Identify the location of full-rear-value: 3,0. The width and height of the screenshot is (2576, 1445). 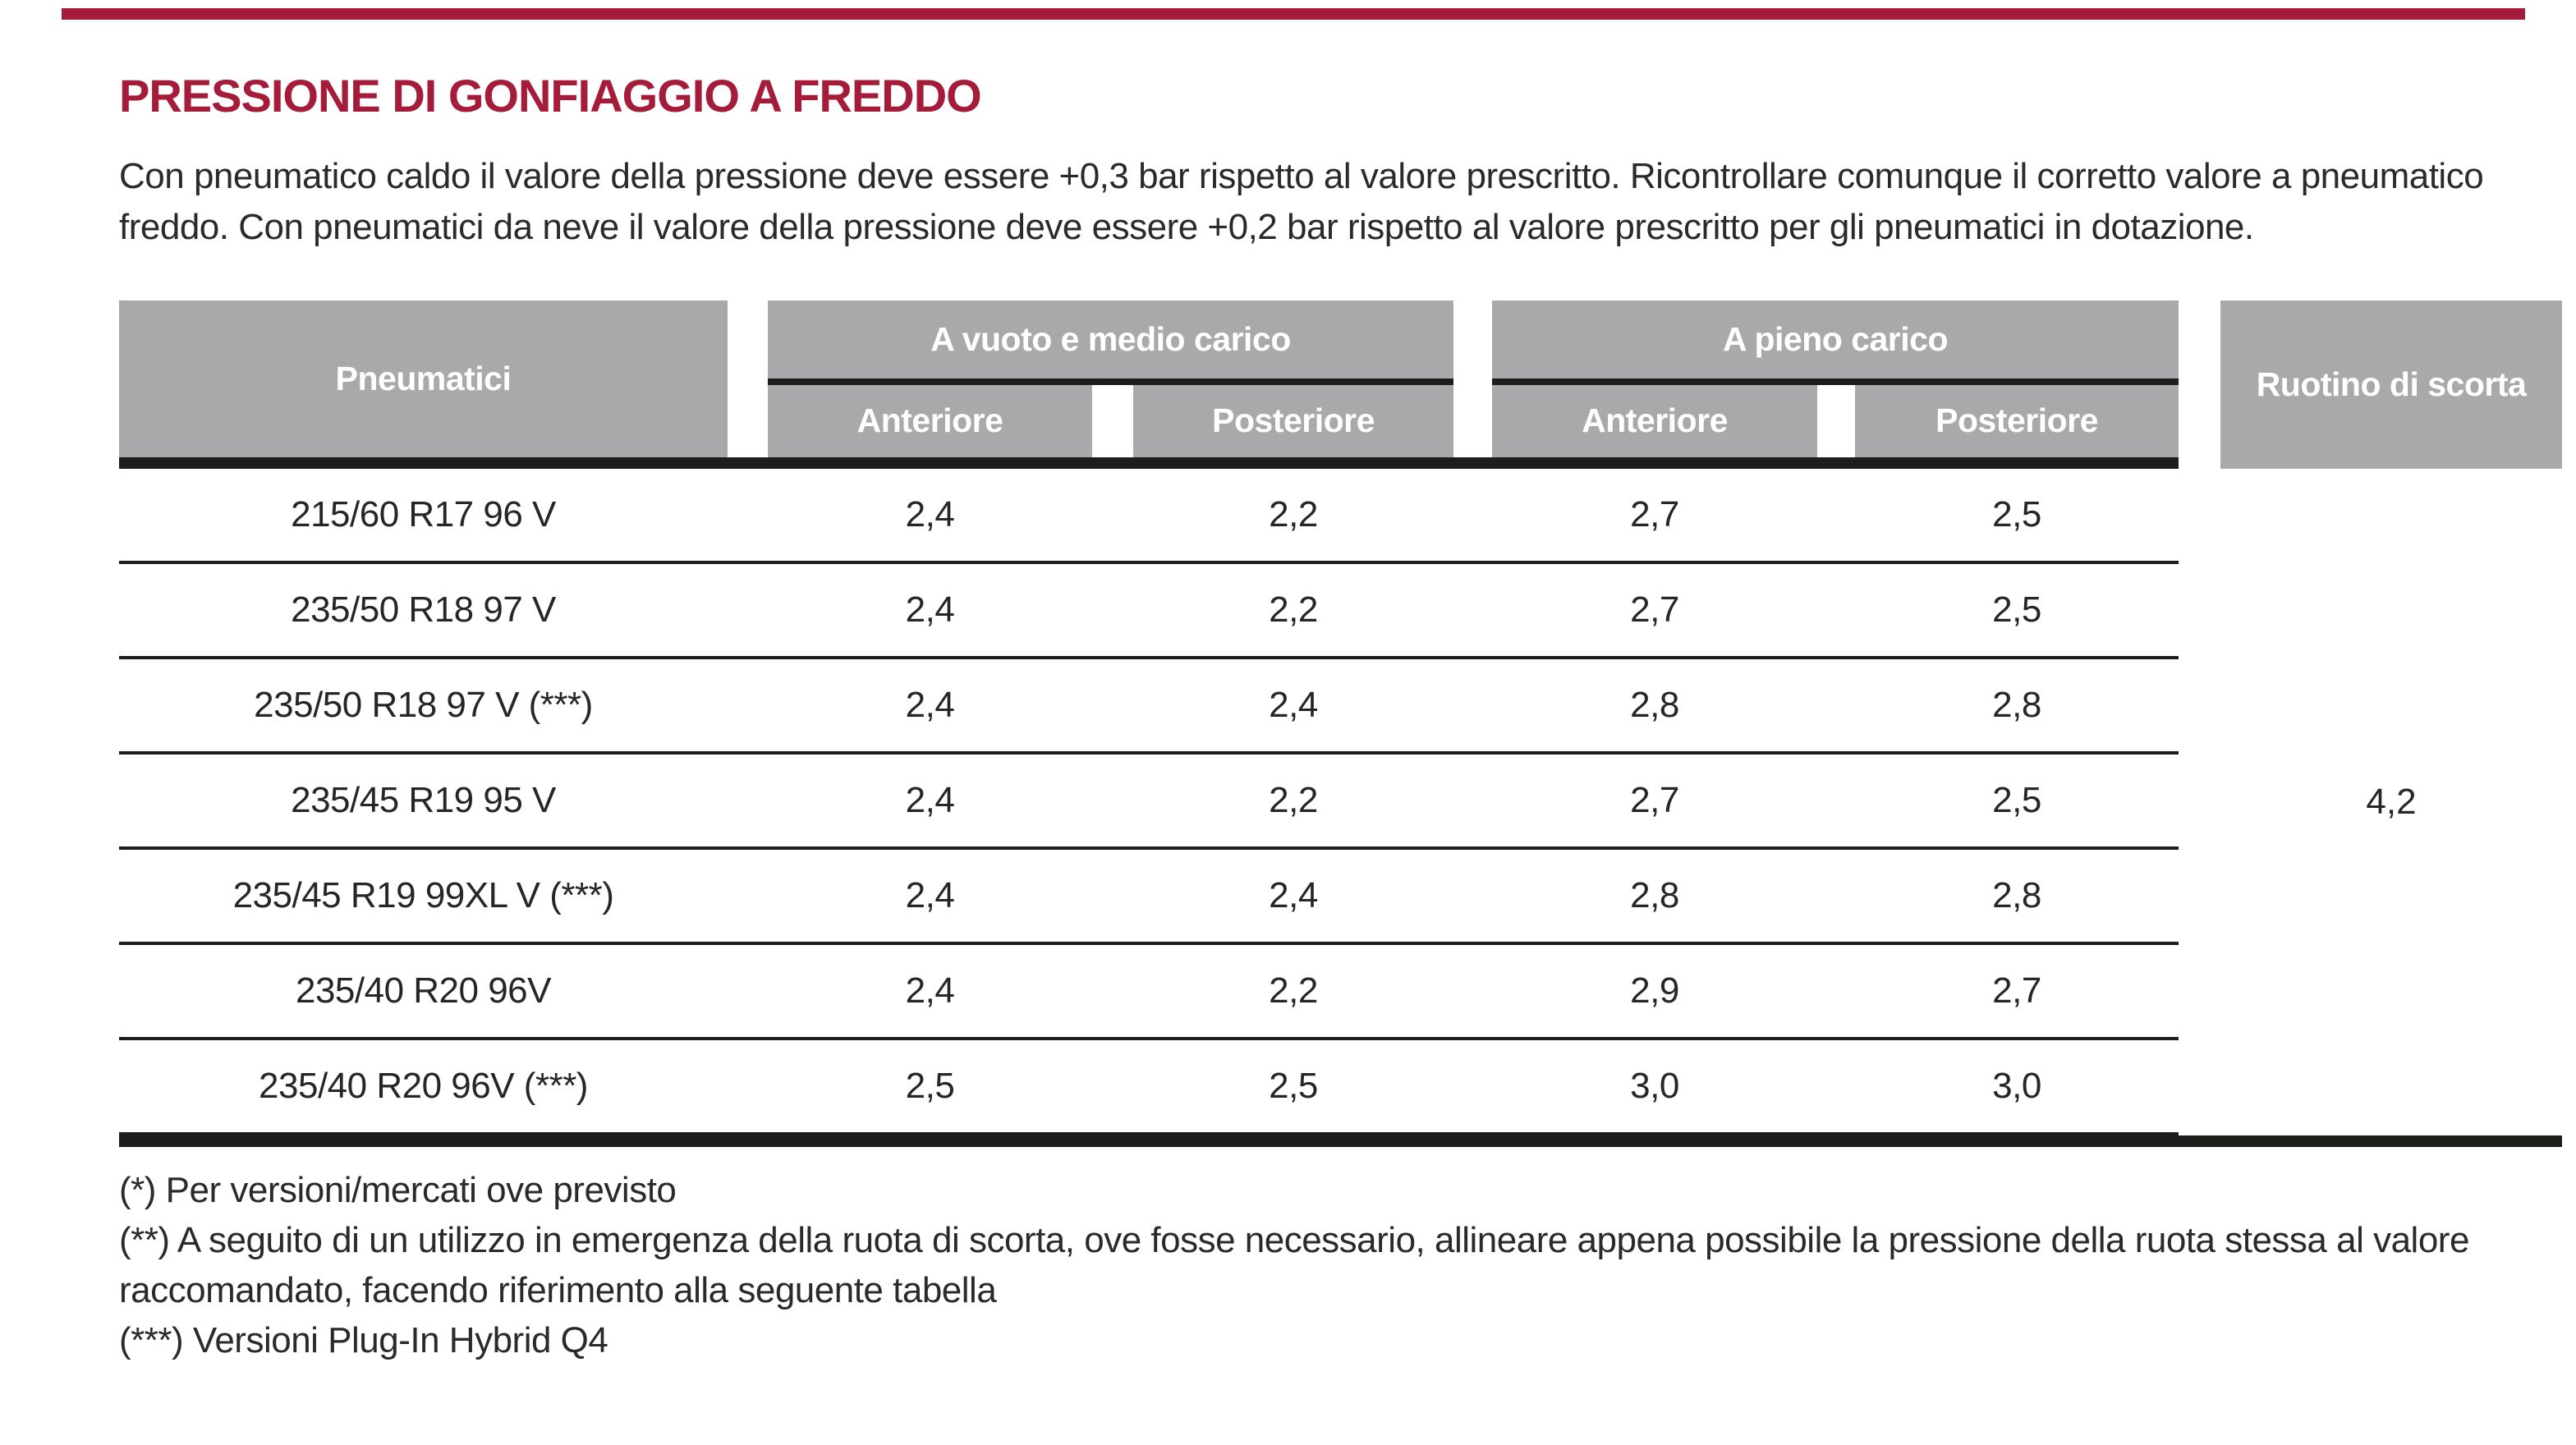
(2016, 1085).